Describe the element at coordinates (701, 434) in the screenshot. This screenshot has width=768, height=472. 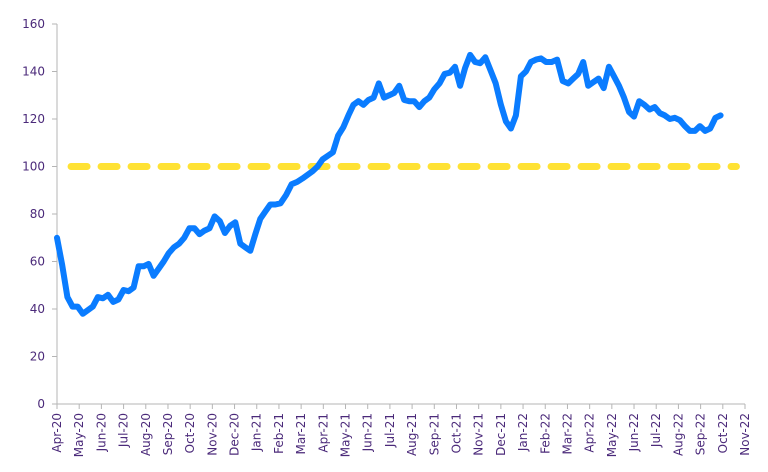
I see `x-tick-label: Sep-22` at that location.